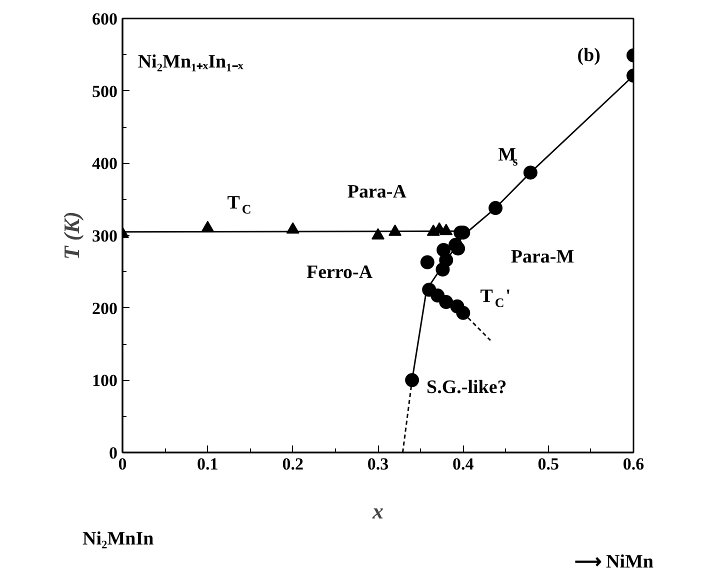  I want to click on text: ⟶ NiMn, so click(614, 562).